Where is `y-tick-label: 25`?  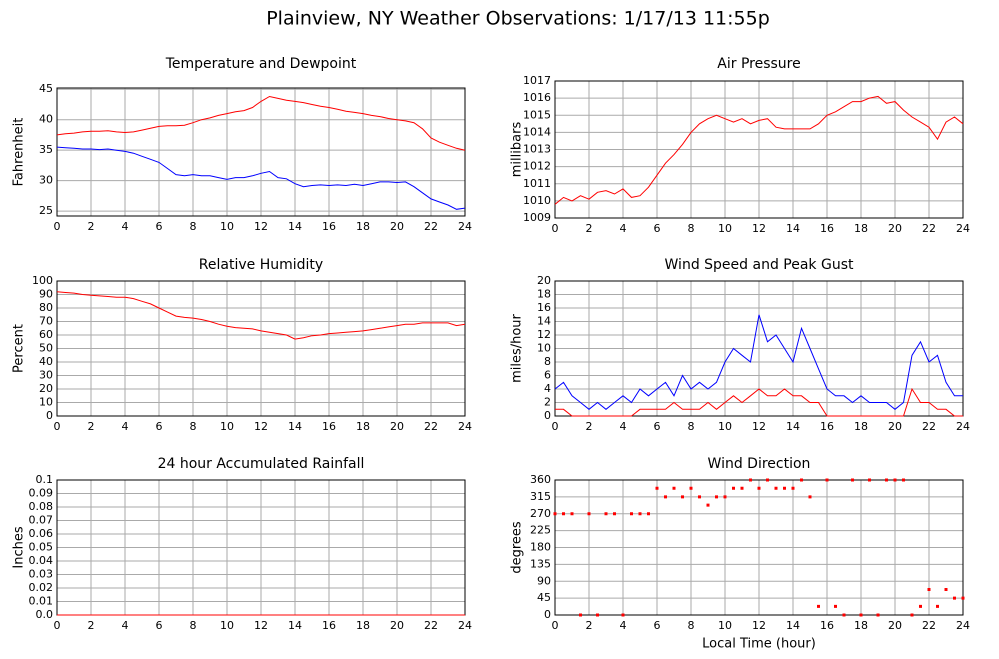
y-tick-label: 25 is located at coordinates (46, 210).